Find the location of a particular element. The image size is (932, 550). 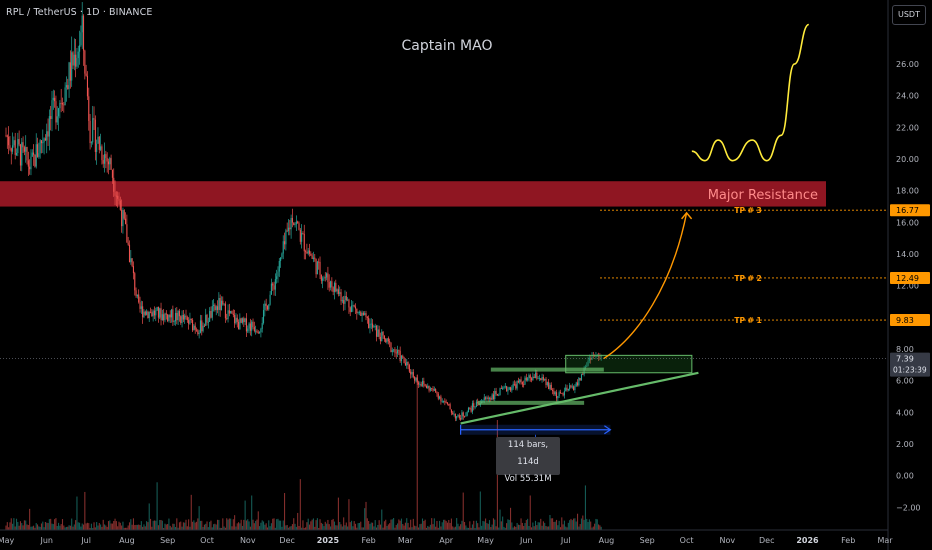

y-tick-label: 18.00 is located at coordinates (907, 191).